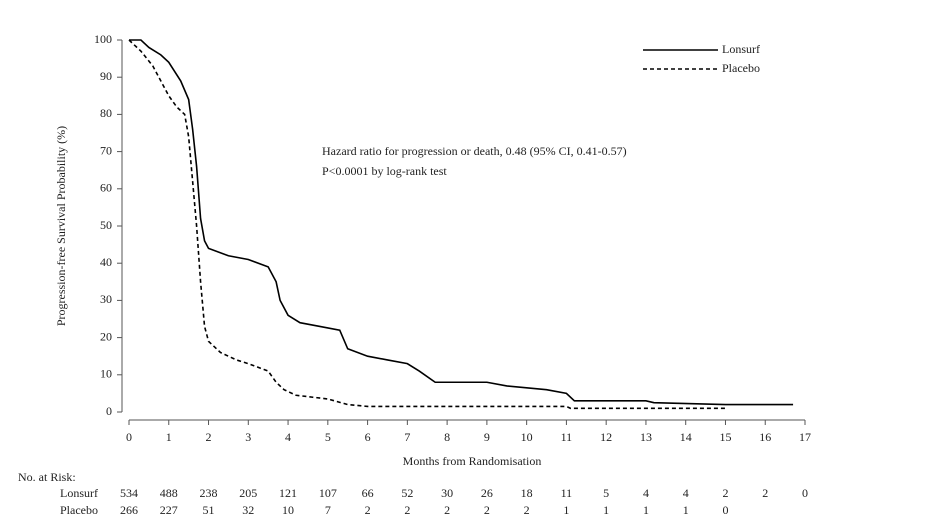 This screenshot has height=519, width=945. I want to click on legend-label: Placebo, so click(741, 68).